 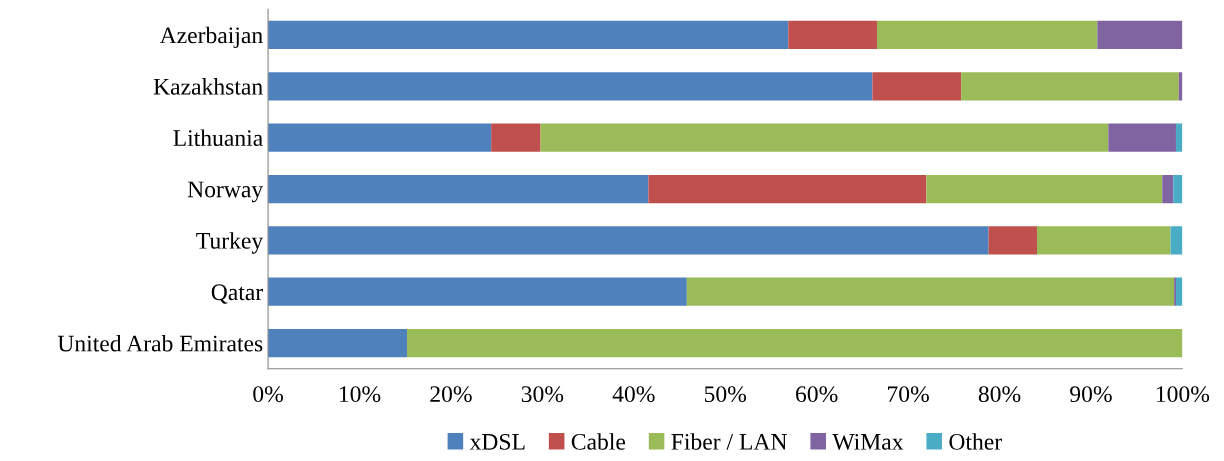 What do you see at coordinates (542, 394) in the screenshot?
I see `x-tick-label: 30%` at bounding box center [542, 394].